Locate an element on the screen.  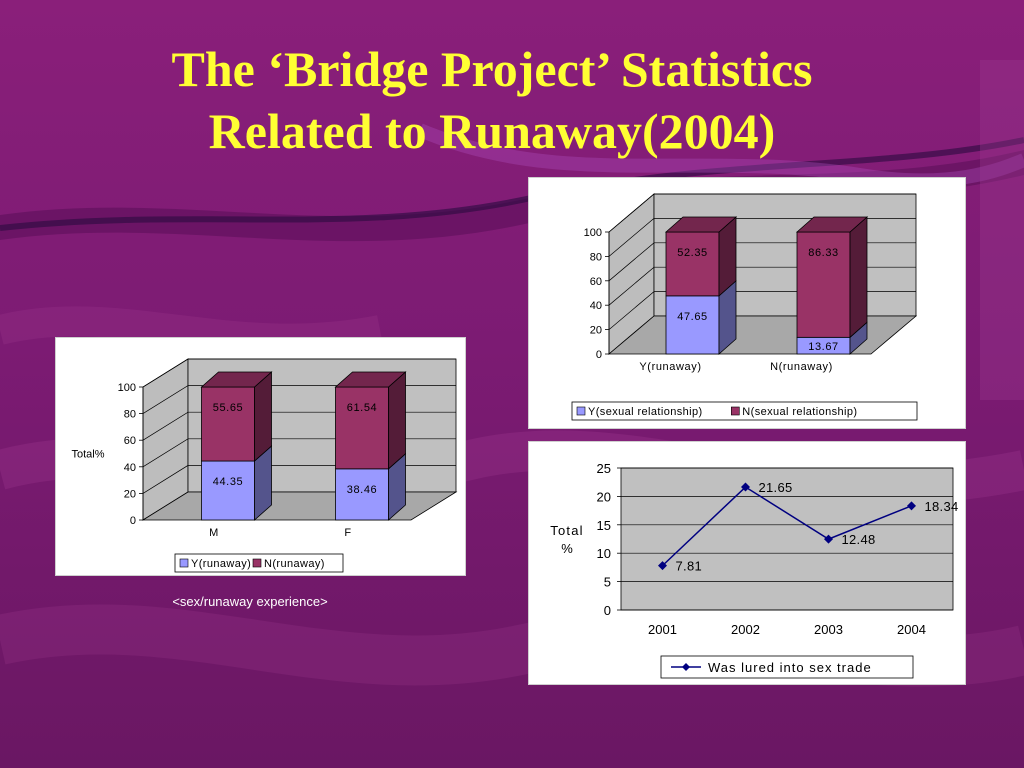
legend-marker is located at coordinates (686, 667).